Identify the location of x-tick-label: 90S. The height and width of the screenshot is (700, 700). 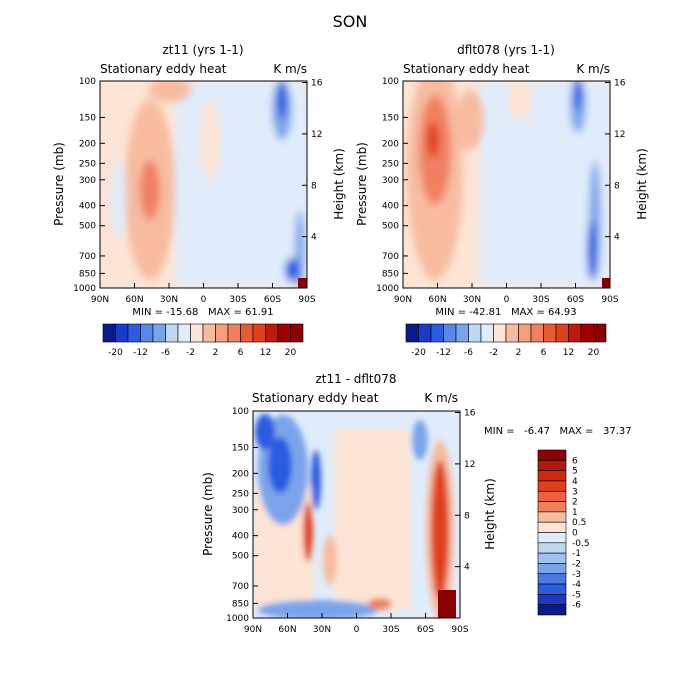
(609, 300).